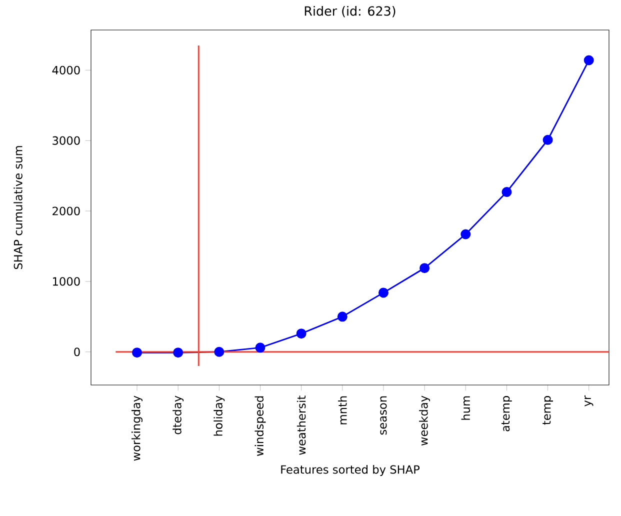  I want to click on x-tick-label: hum, so click(465, 408).